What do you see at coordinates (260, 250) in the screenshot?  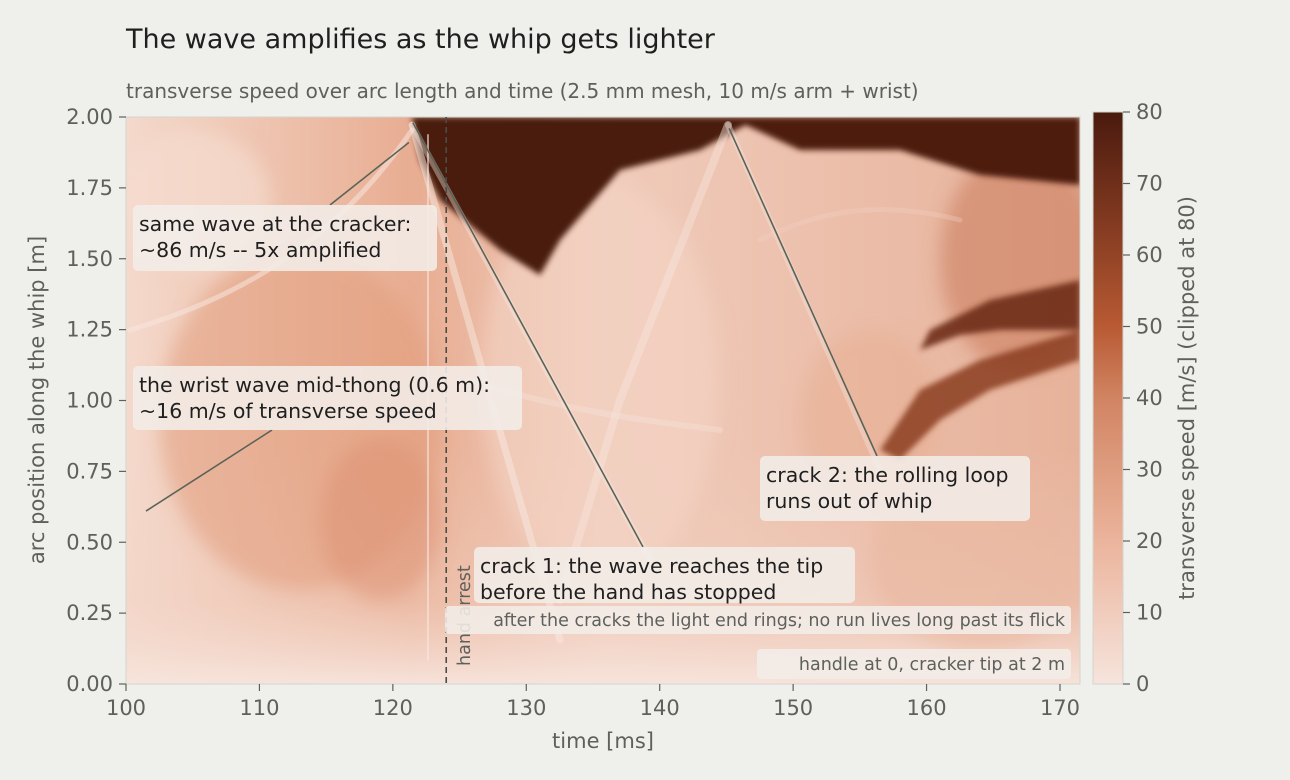 I see `annotation-line: ~86 m/s -- 5x amplified` at bounding box center [260, 250].